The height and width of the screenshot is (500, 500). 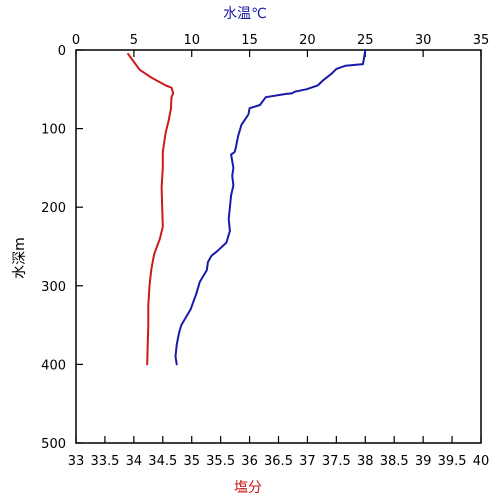 I want to click on salinity-axis-title: 塩分, so click(x=248, y=488).